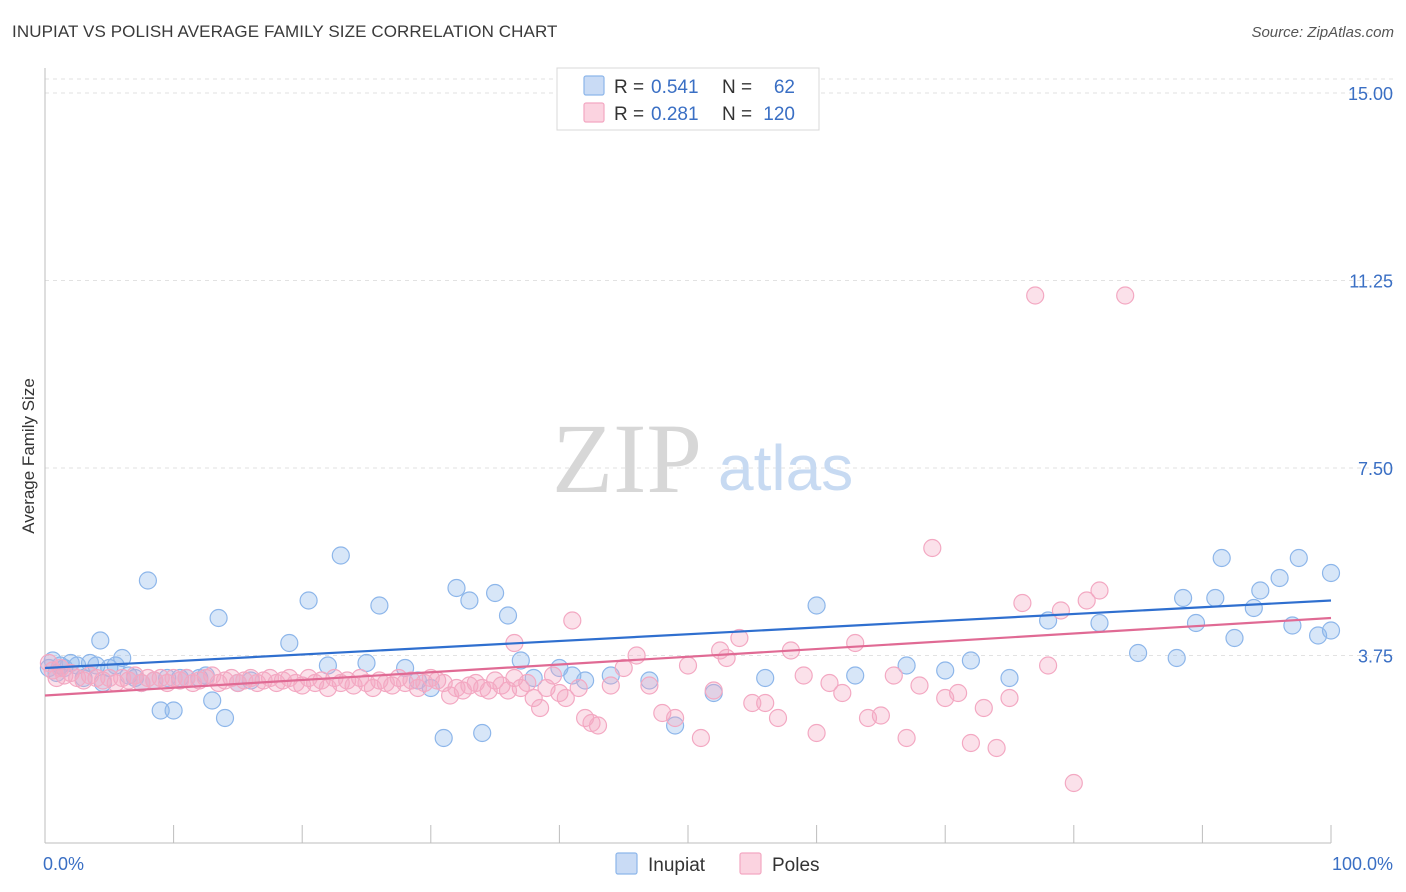 The width and height of the screenshot is (1406, 892). I want to click on watermark-atlas: atlas, so click(785, 468).